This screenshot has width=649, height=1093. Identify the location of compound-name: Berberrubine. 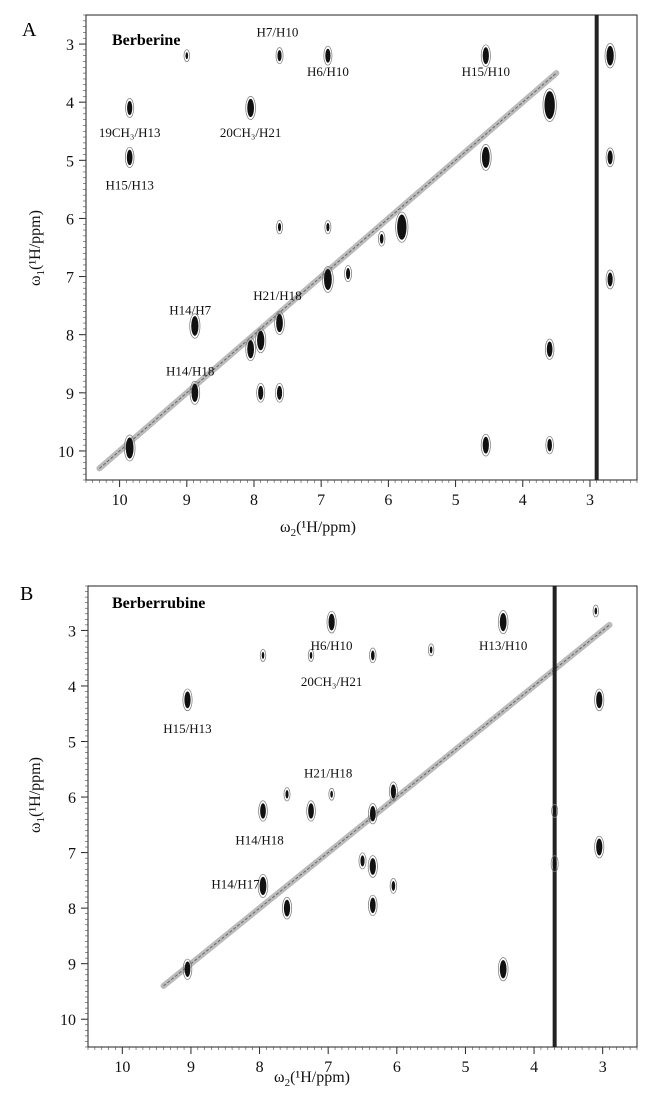
(158, 603).